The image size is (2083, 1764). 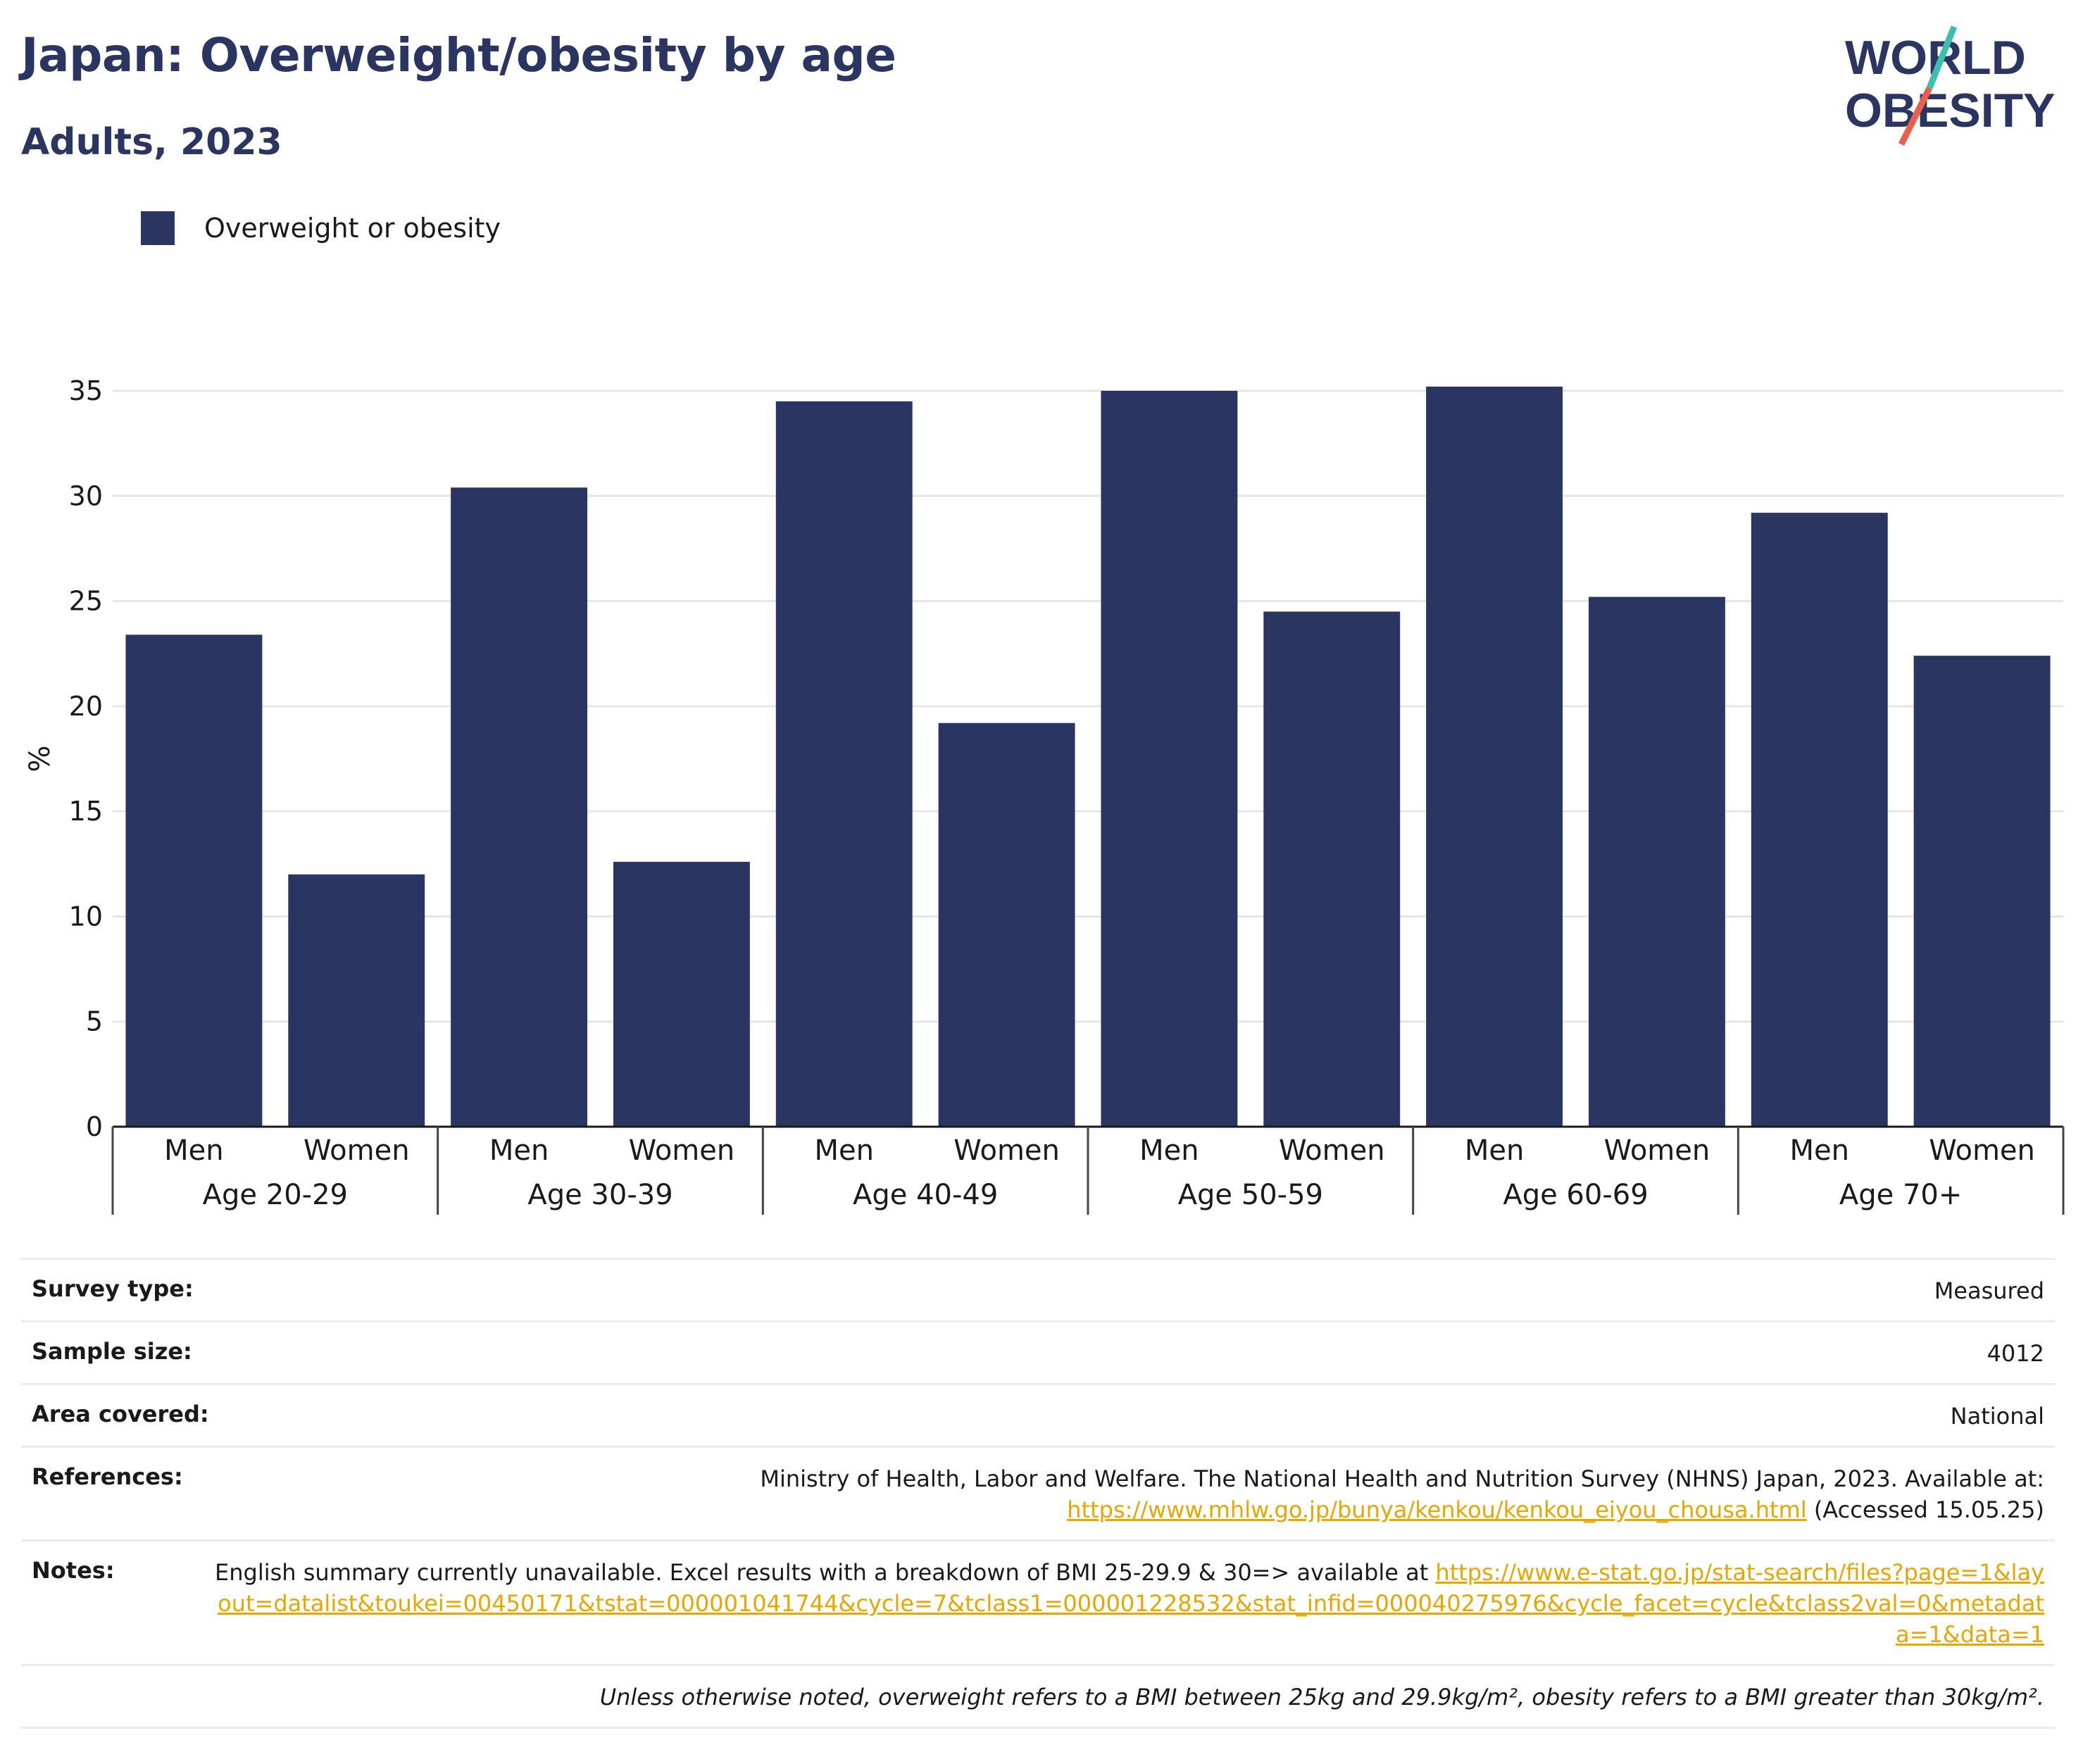 I want to click on chart-title: Japan: Overweight/obesity by age, so click(x=459, y=55).